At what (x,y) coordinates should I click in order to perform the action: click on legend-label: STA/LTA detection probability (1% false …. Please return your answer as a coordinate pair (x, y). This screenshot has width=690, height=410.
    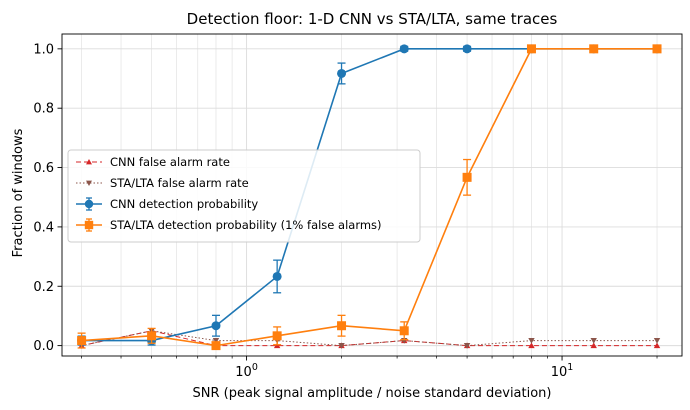
    Looking at the image, I should click on (246, 225).